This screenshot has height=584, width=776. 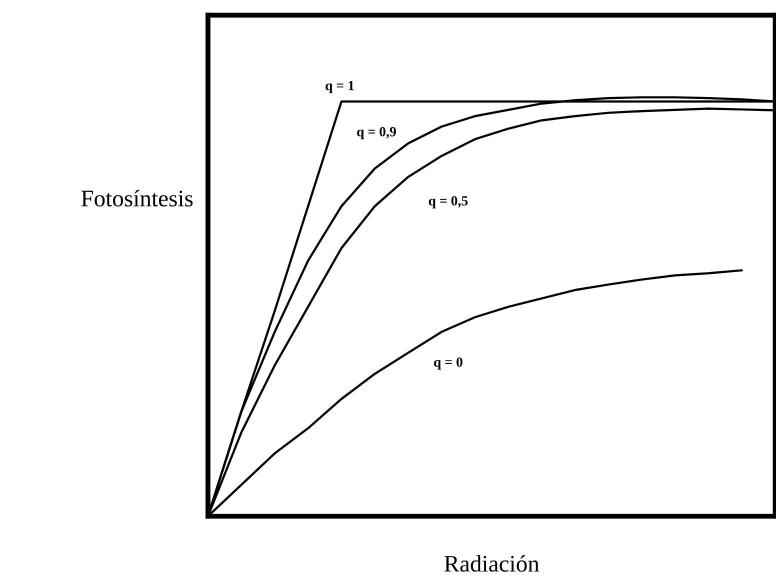 What do you see at coordinates (340, 87) in the screenshot?
I see `series-label: q = 1` at bounding box center [340, 87].